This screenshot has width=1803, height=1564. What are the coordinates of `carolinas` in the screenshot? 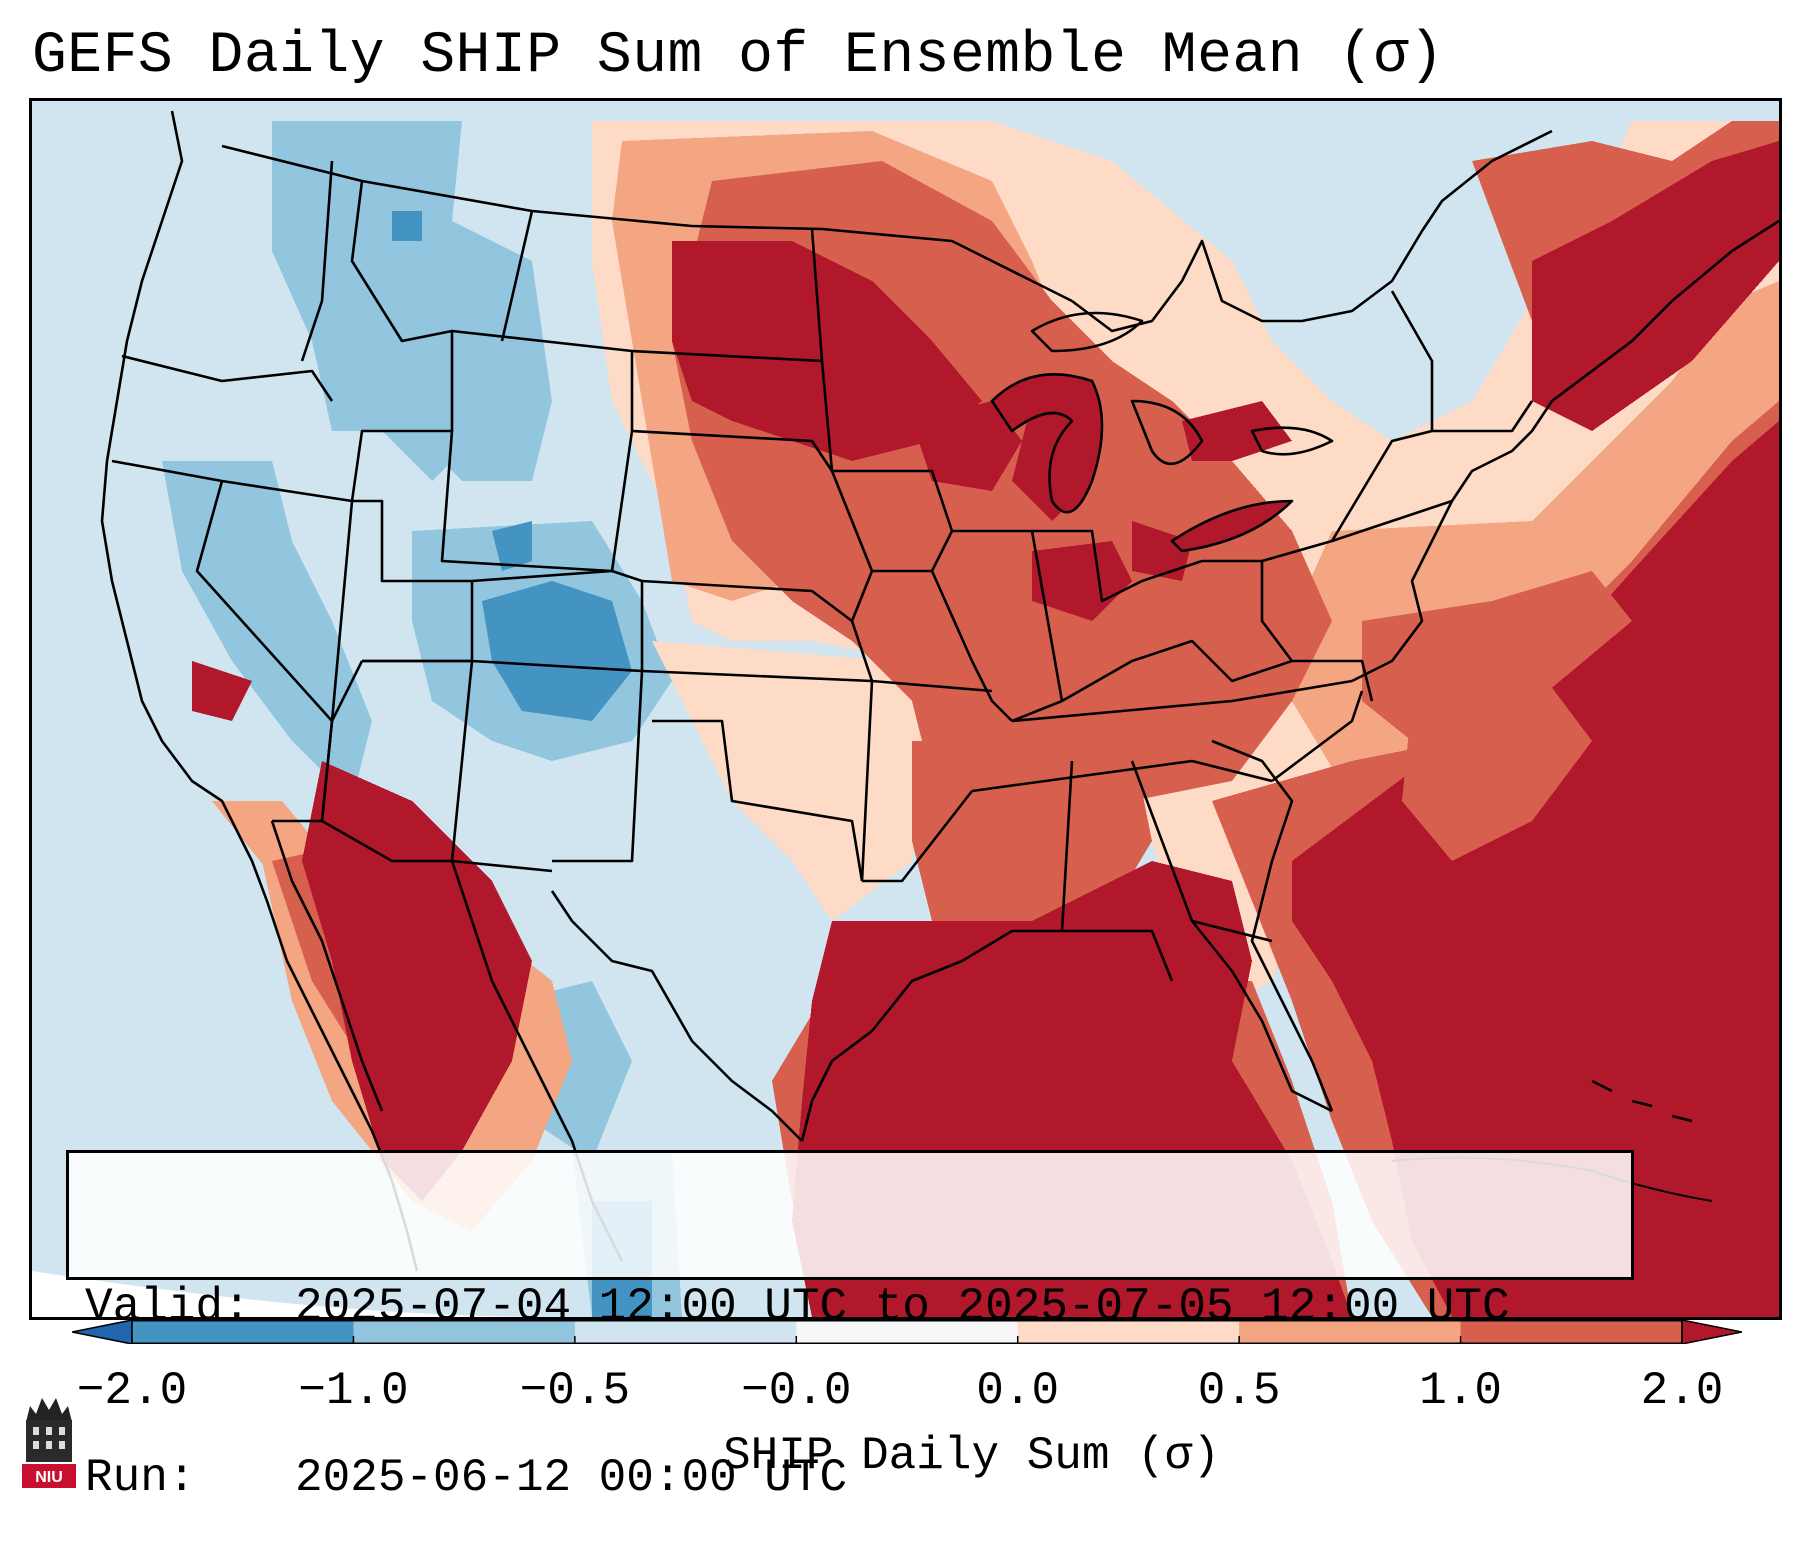 It's located at (1252, 800).